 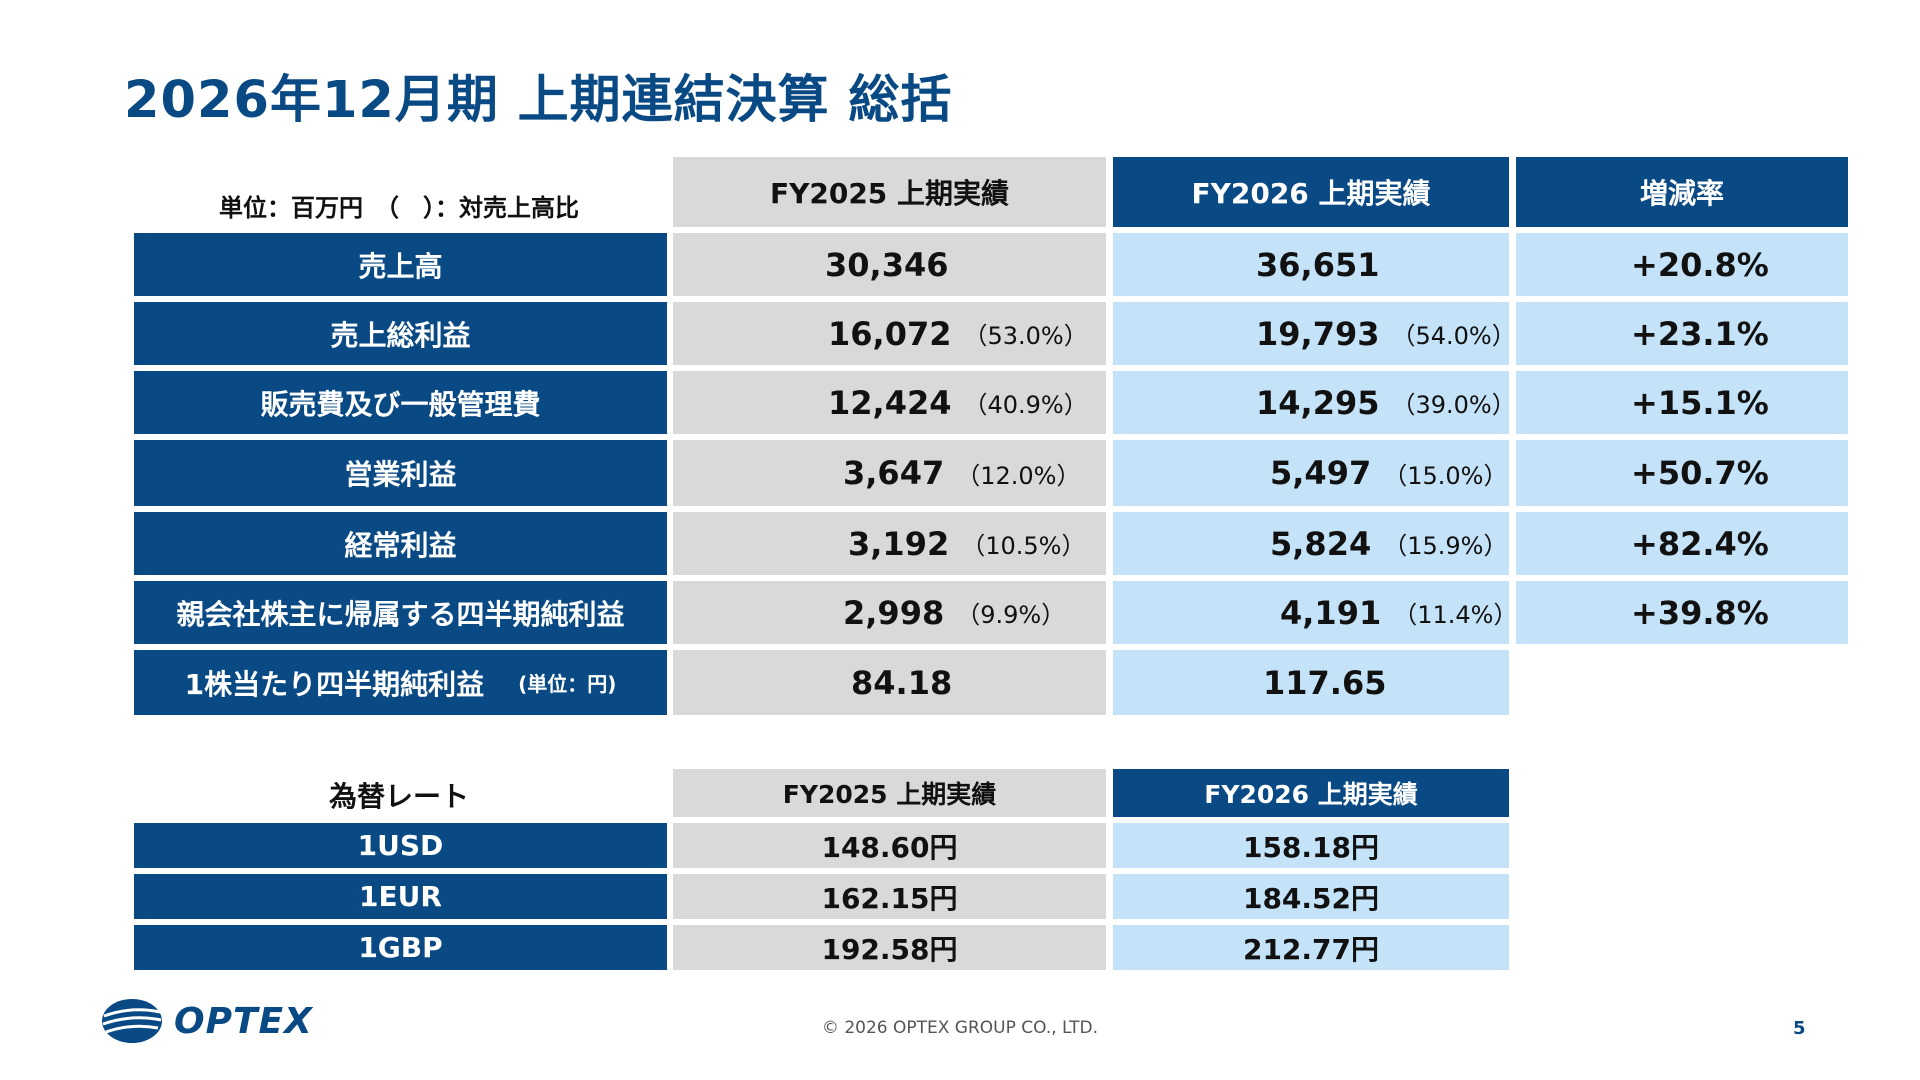 I want to click on cell-rate-net-income: +39.8%, so click(x=1682, y=612).